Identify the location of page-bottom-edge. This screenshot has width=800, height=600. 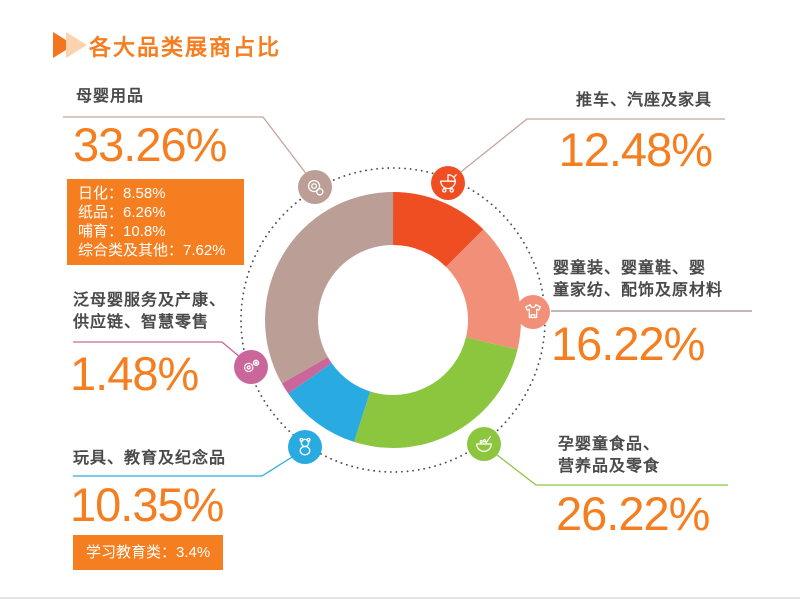
(400, 598).